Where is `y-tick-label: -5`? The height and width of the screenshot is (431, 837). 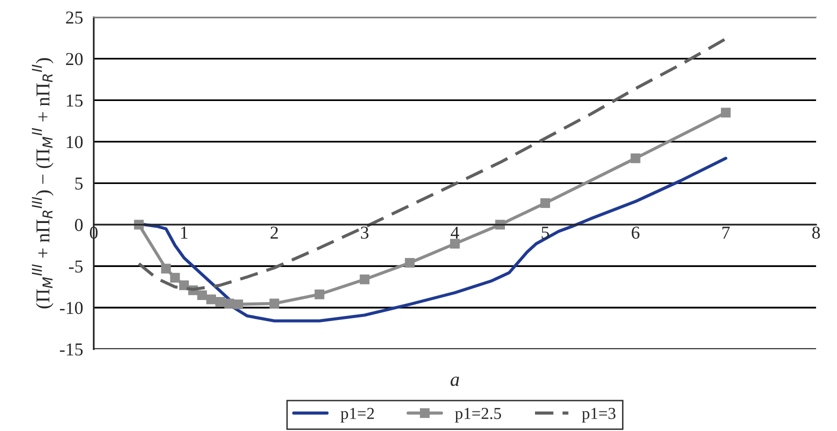 y-tick-label: -5 is located at coordinates (75, 266).